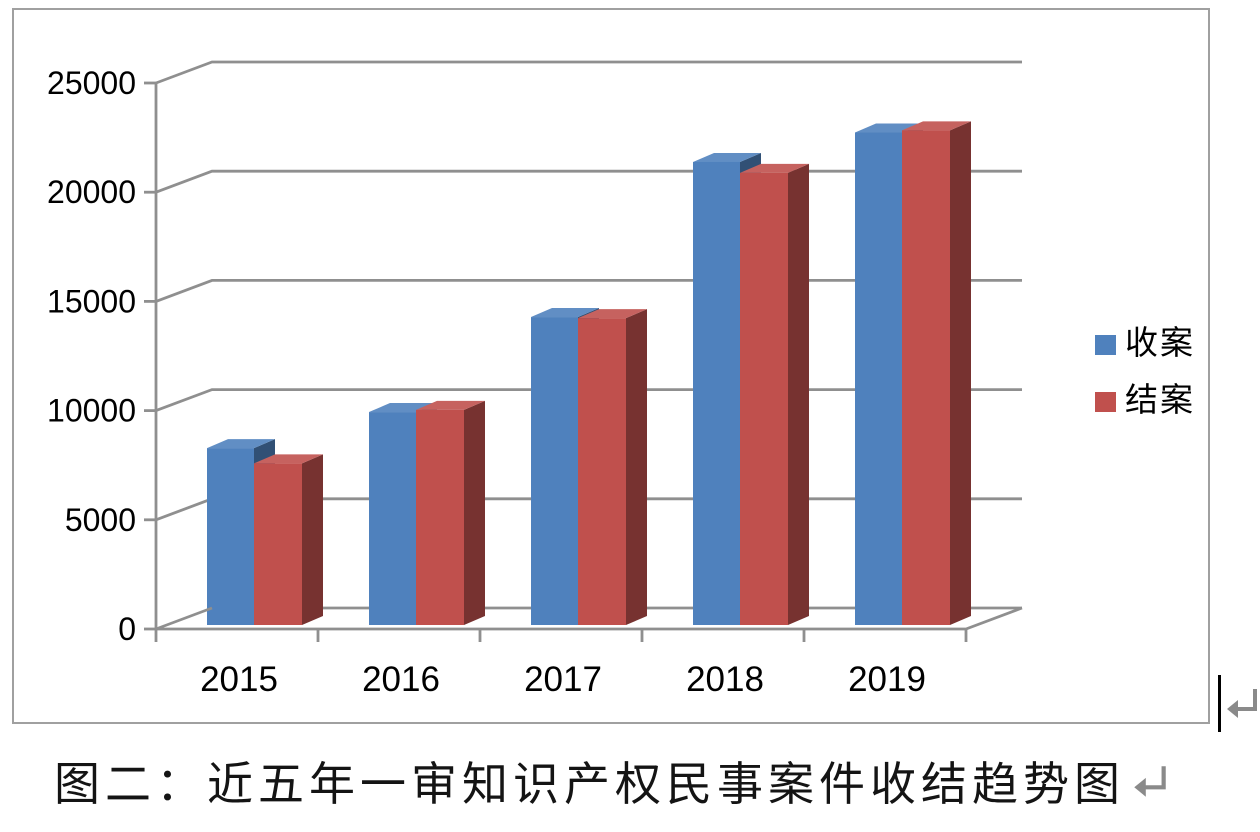 This screenshot has height=832, width=1260. Describe the element at coordinates (1105, 344) in the screenshot. I see `legend-swatch-received-icon` at that location.